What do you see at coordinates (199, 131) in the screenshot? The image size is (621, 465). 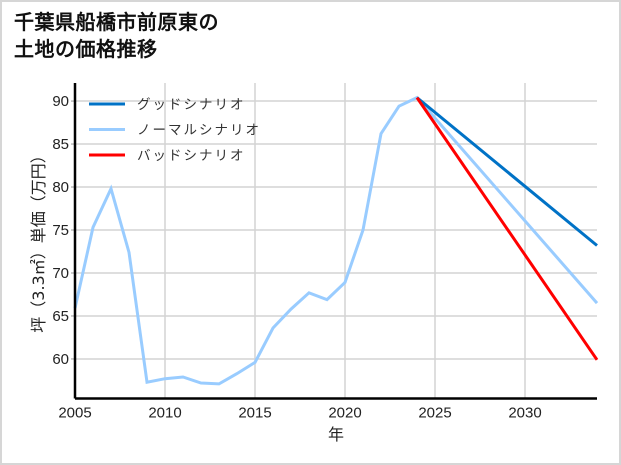 I see `legend-label: ノーマルシナリオ` at bounding box center [199, 131].